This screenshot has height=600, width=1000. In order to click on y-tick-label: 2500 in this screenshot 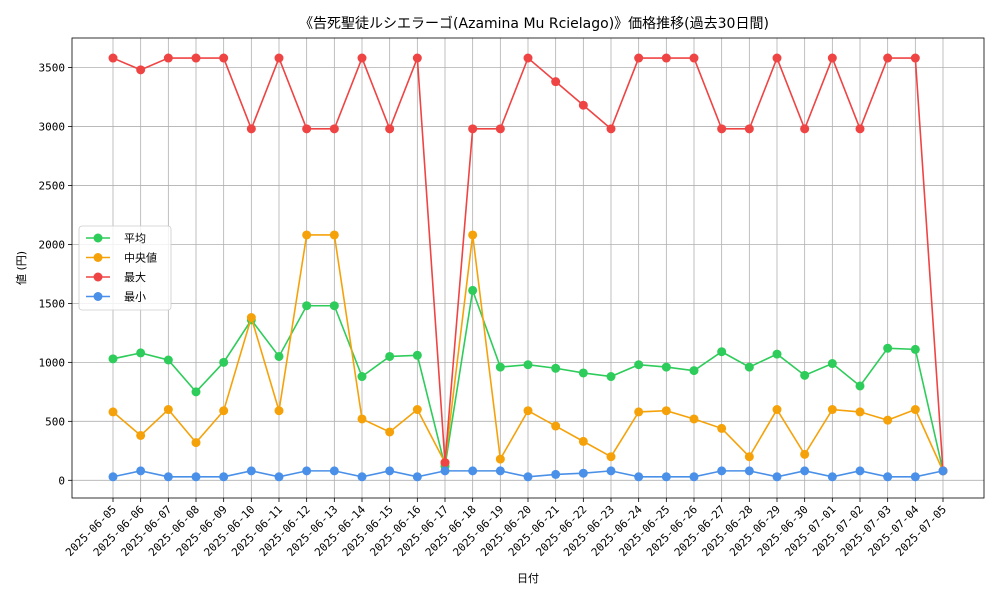, I will do `click(52, 185)`.